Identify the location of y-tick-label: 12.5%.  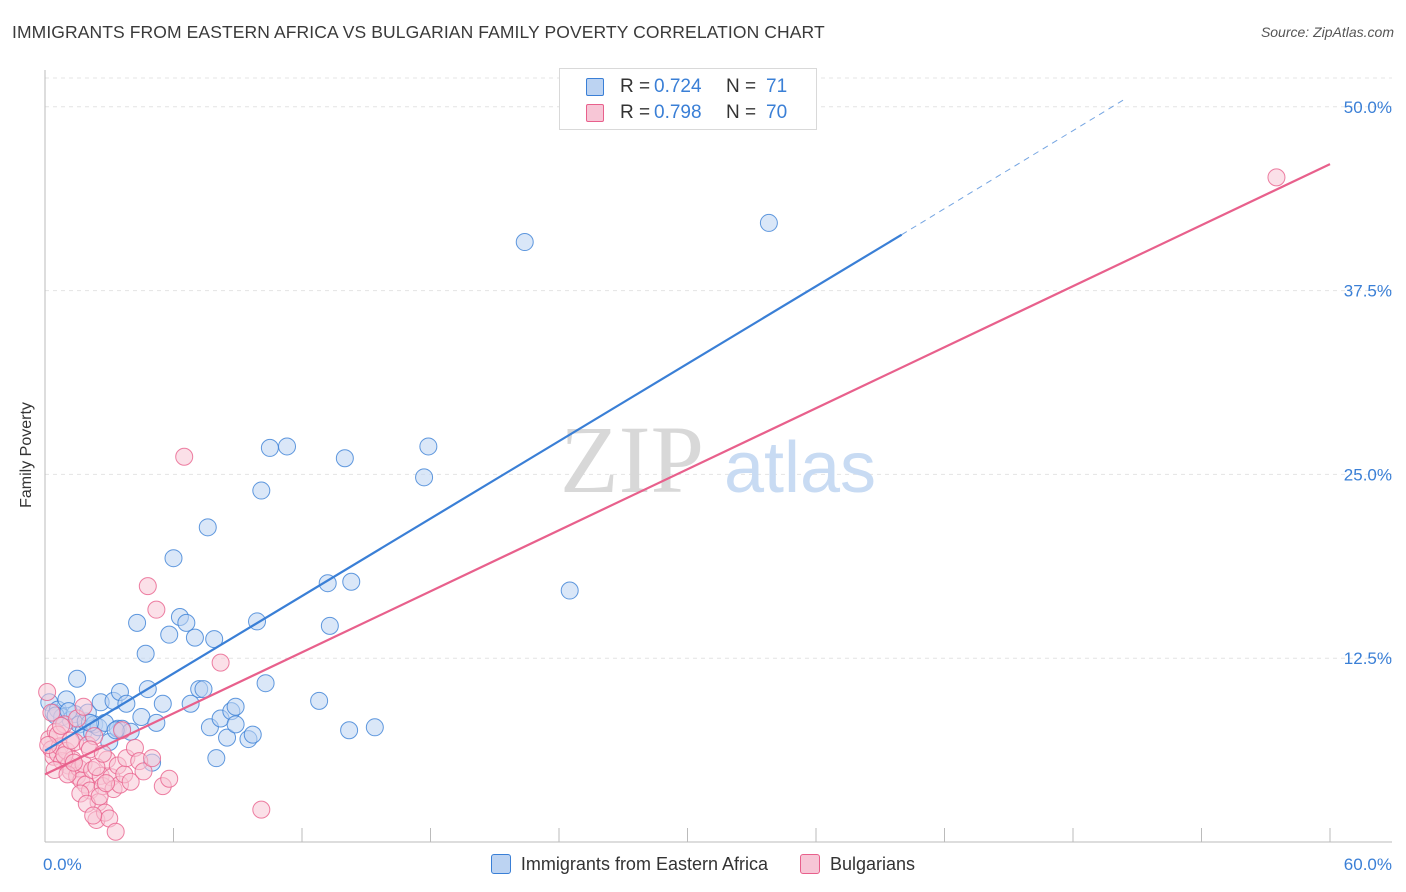
(1368, 658).